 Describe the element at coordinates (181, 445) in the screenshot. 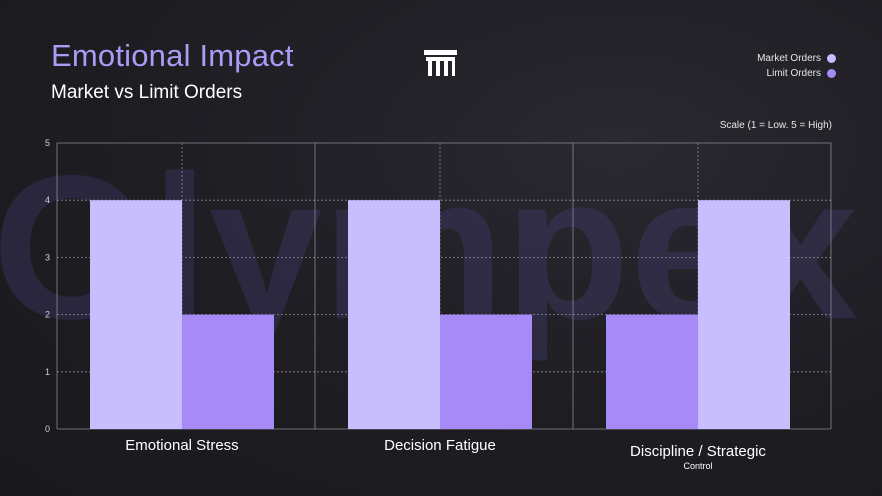

I see `x-category-label: Emotional Stress` at that location.